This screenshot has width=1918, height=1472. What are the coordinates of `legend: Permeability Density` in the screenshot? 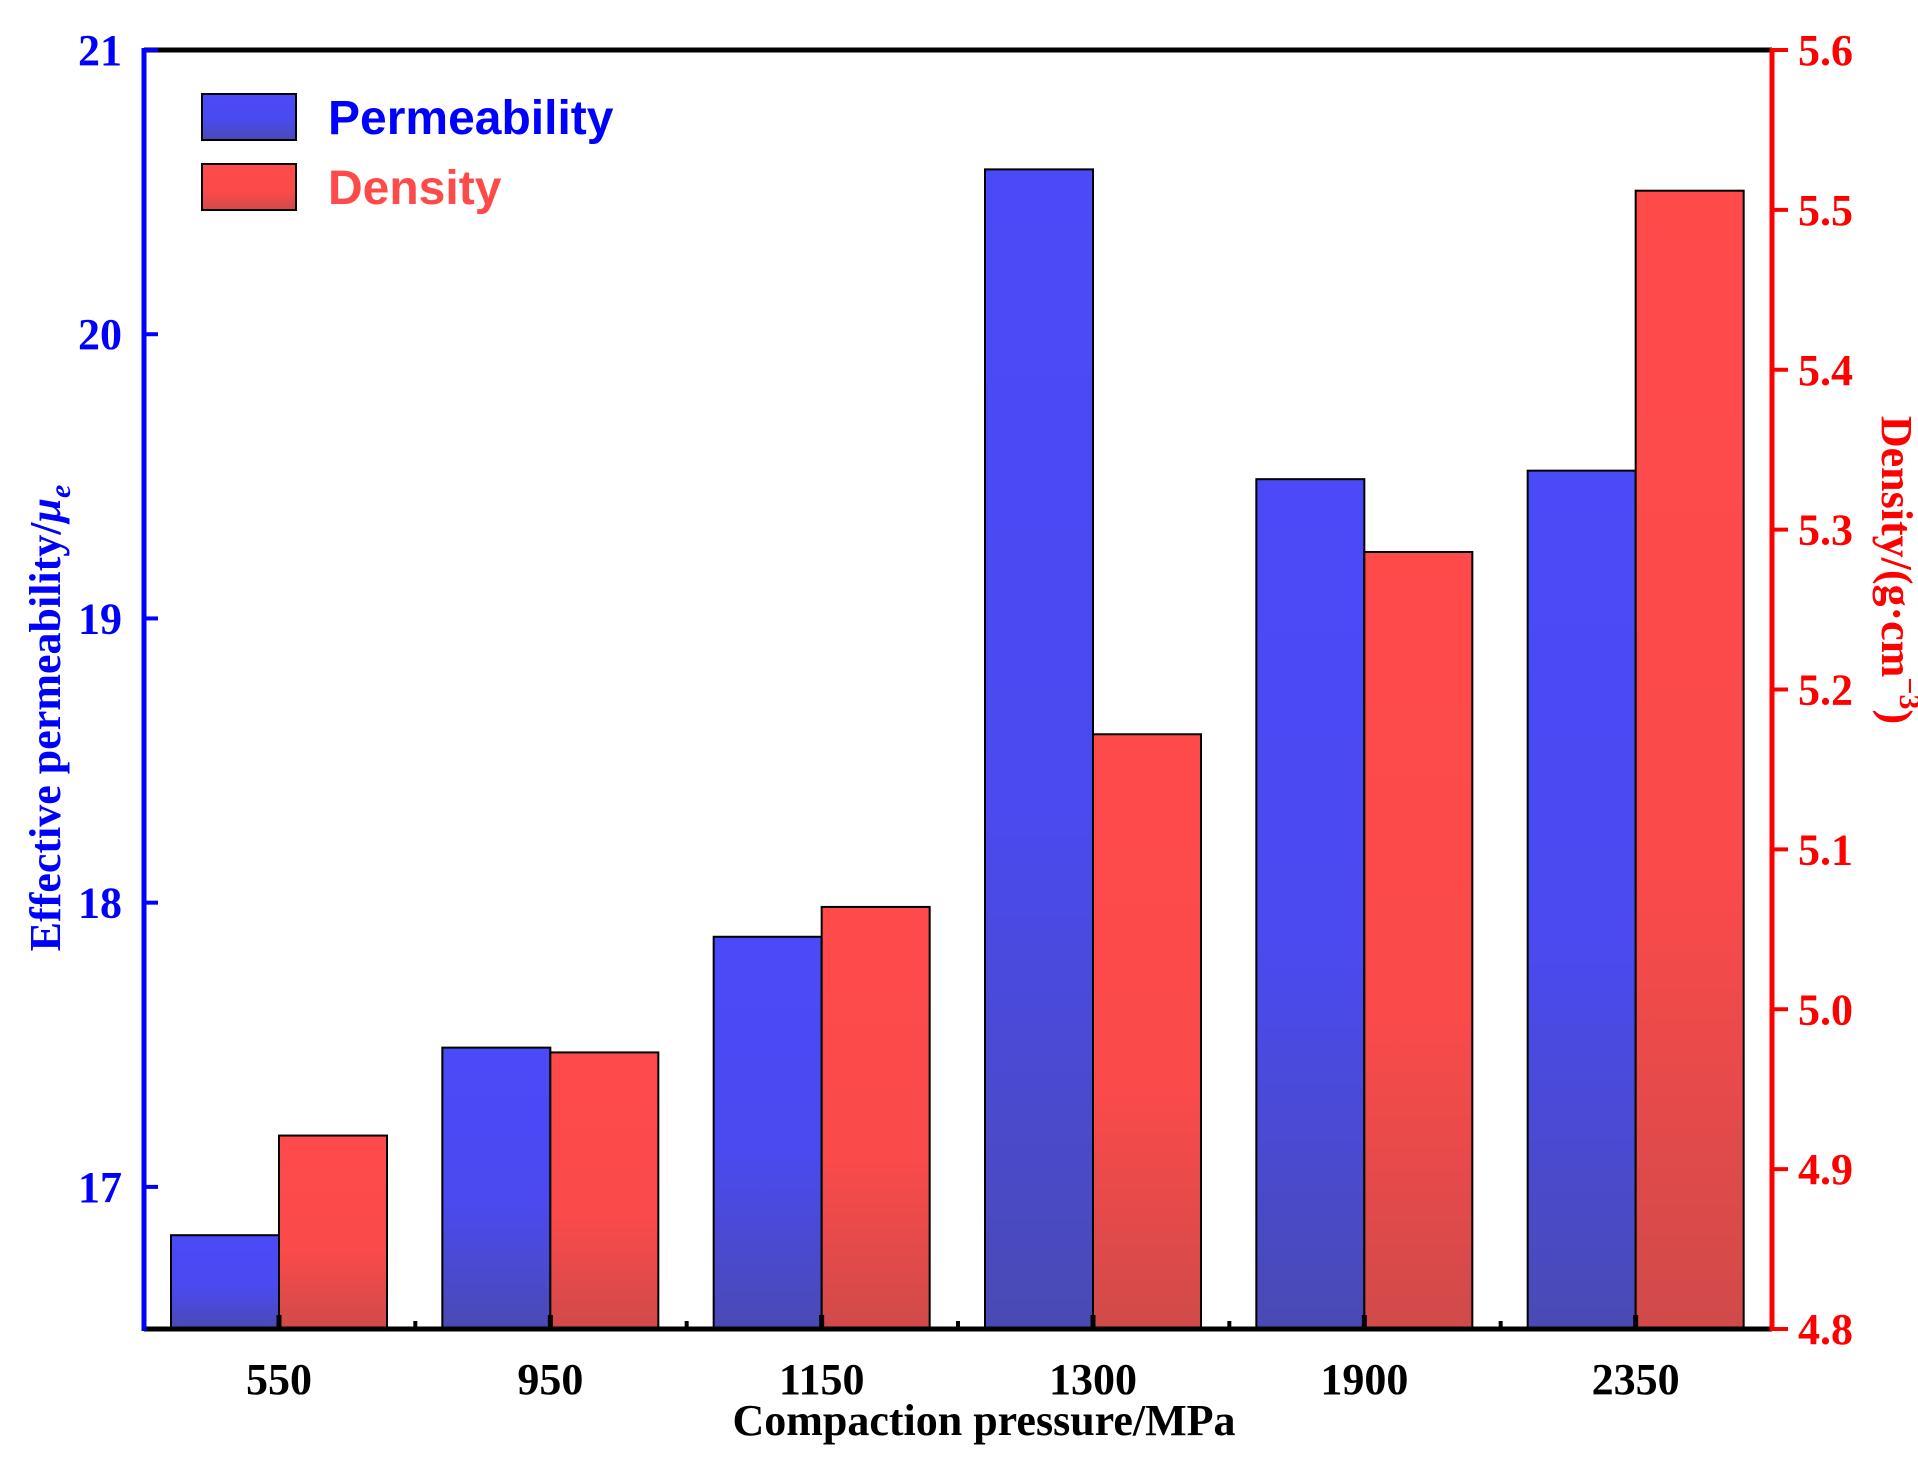 It's located at (407, 153).